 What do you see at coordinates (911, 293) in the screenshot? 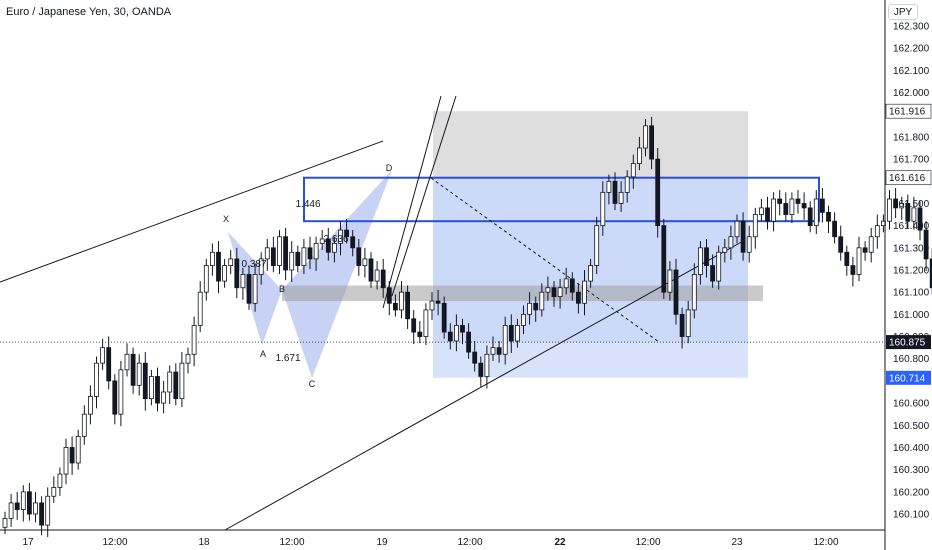
I see `y-tick-label: 161.100` at bounding box center [911, 293].